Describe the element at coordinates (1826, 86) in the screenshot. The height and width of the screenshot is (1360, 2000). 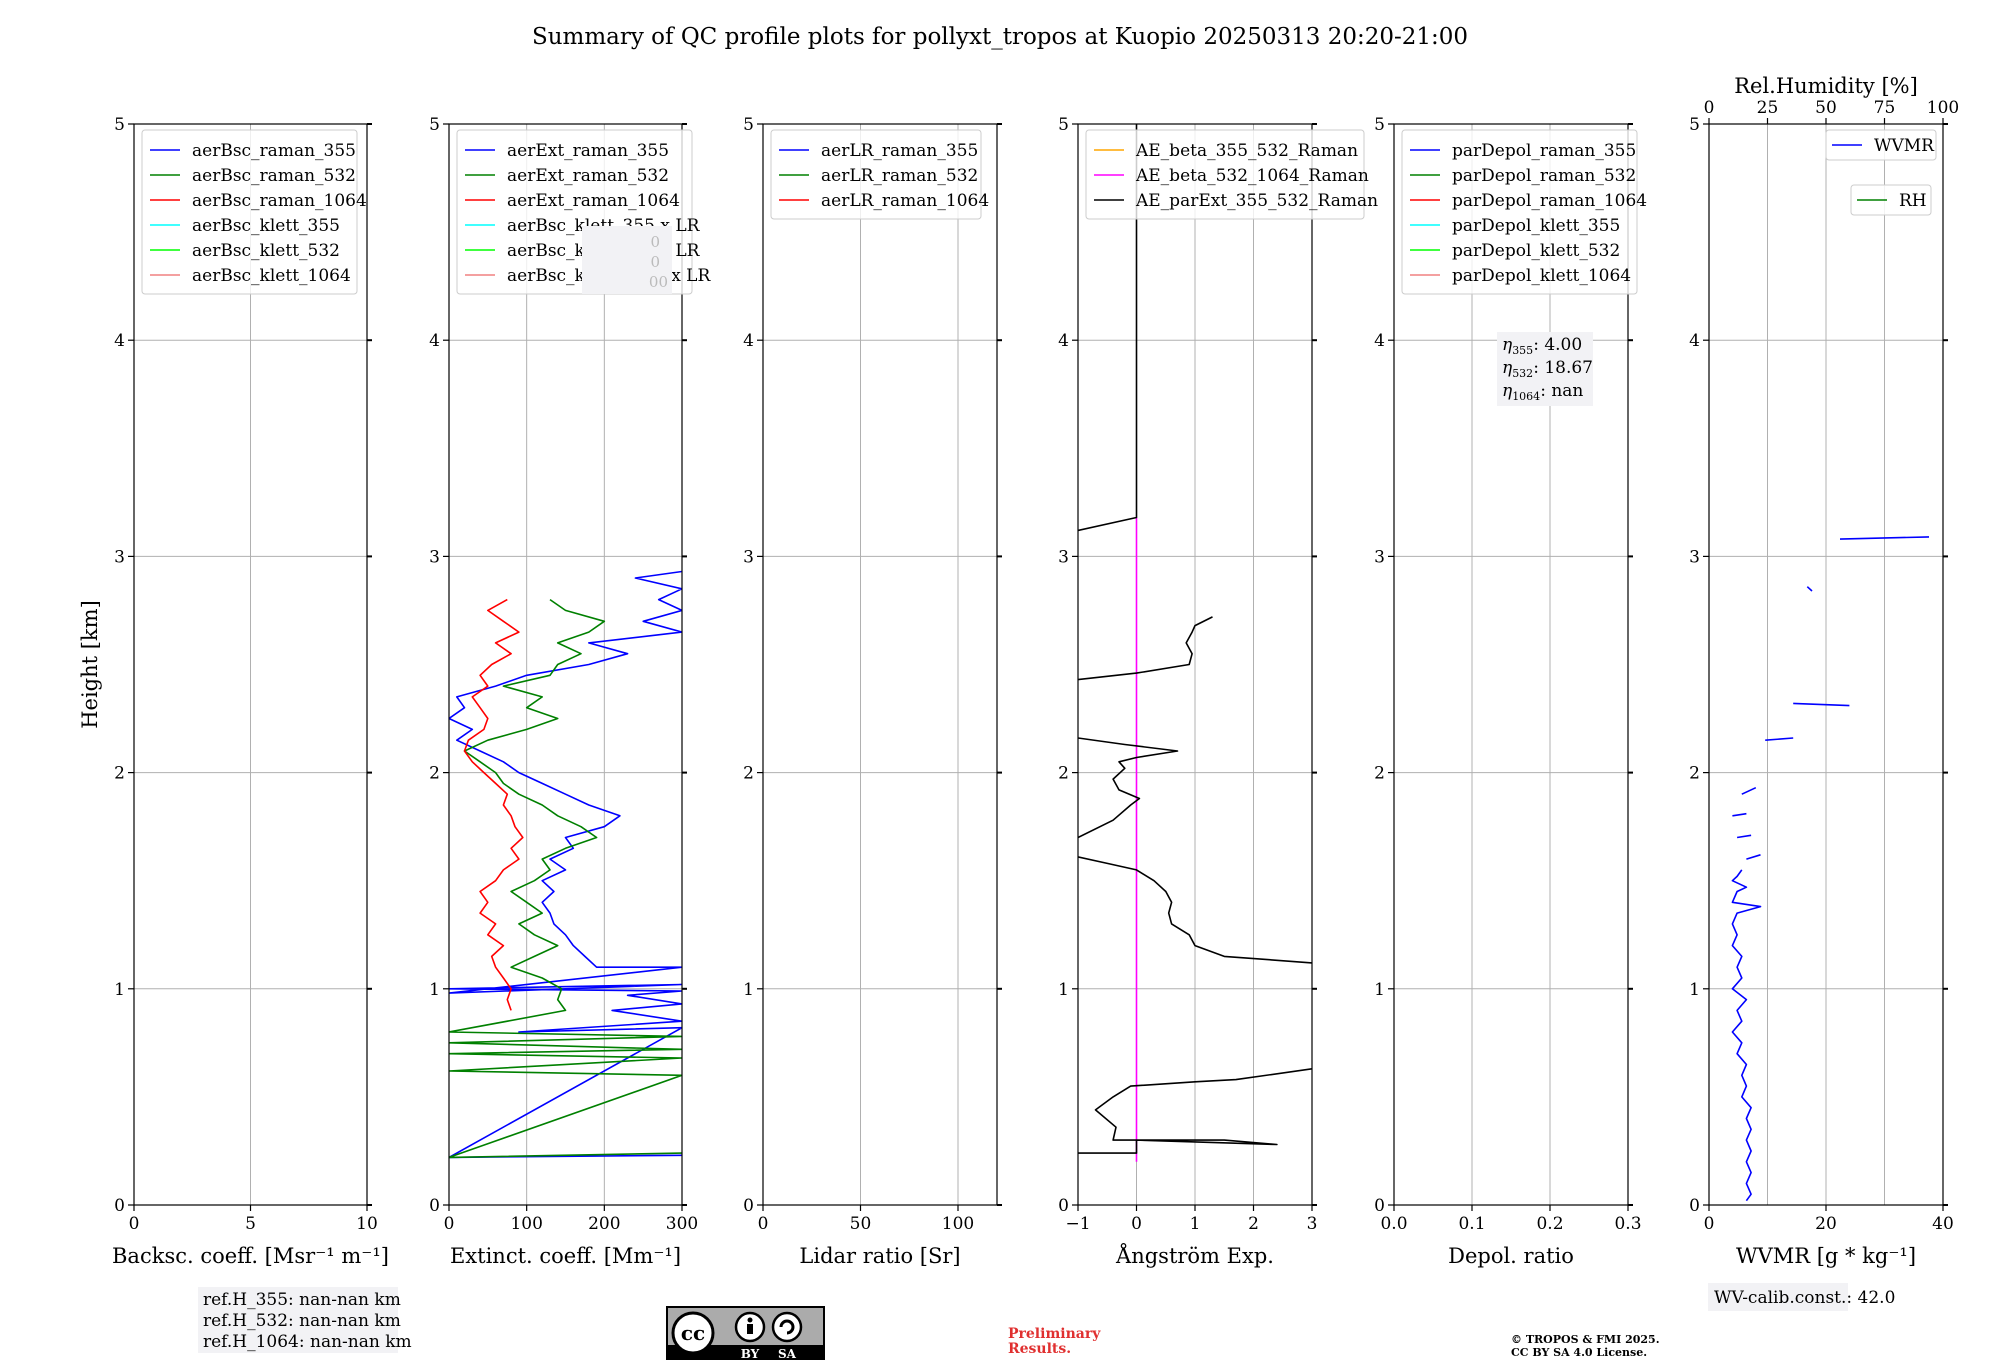
I see `x2-axis-label: Rel.Humidity [%]` at that location.